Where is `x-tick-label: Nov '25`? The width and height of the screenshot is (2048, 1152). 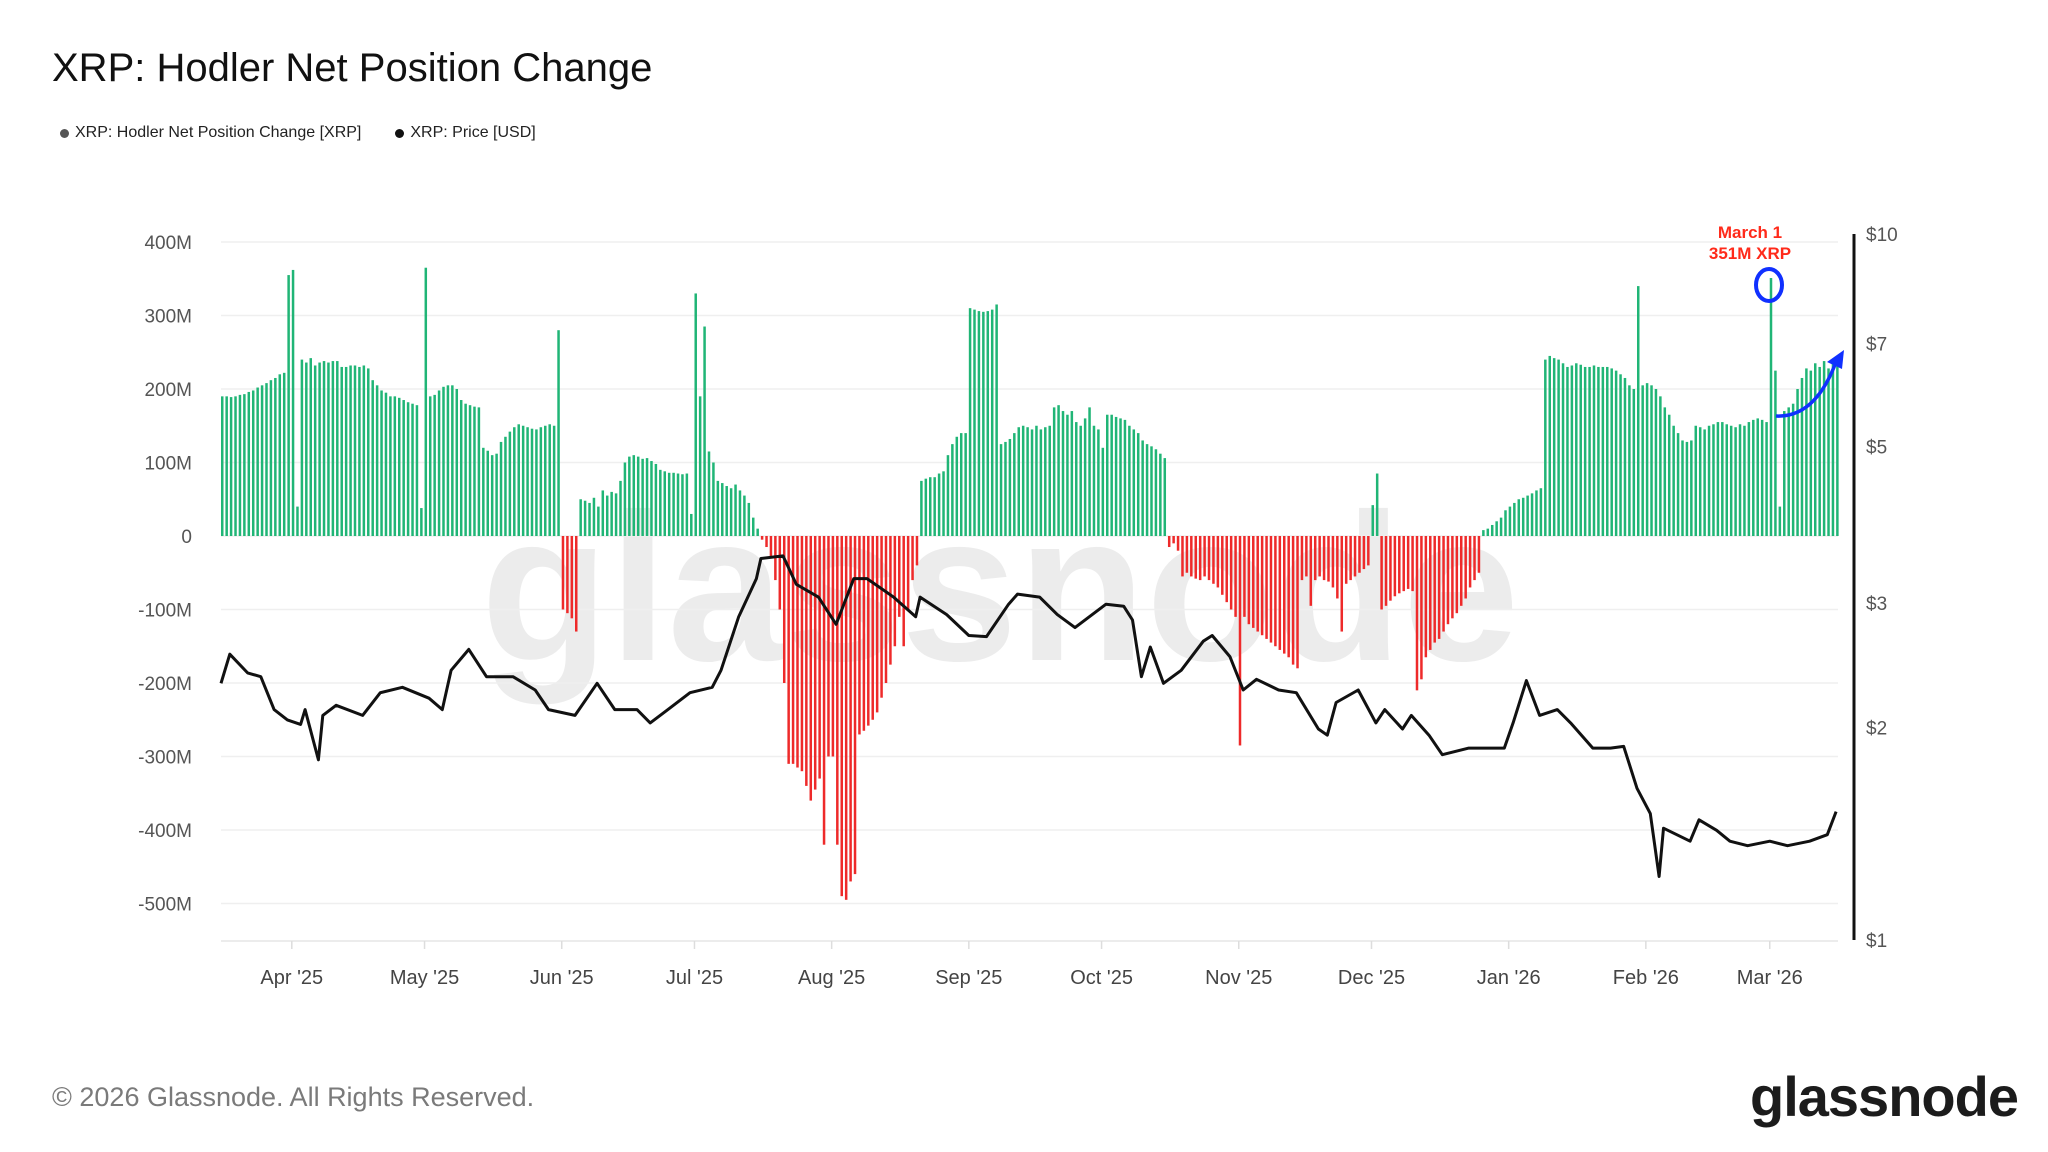
x-tick-label: Nov '25 is located at coordinates (1238, 978).